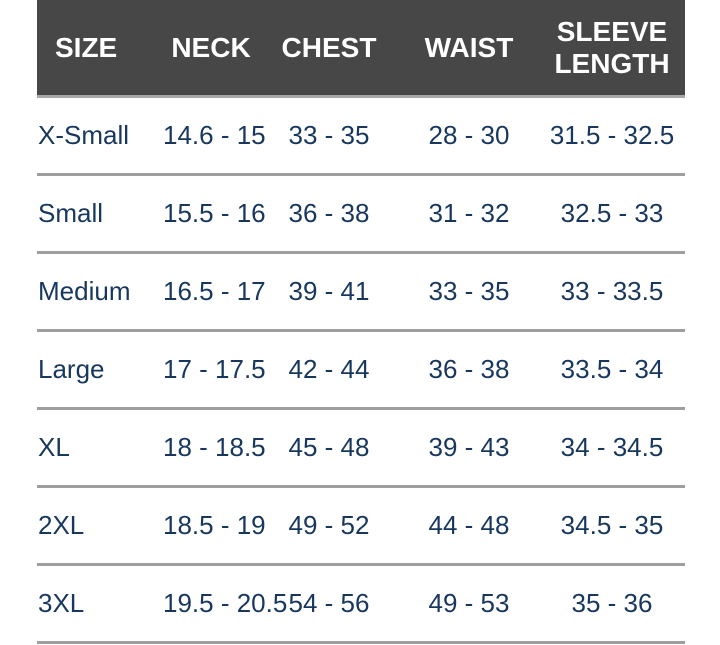 The width and height of the screenshot is (720, 645). I want to click on table-row: Medium 16.5 - 17 39 - 41 33 - 35 33 - 33.5, so click(361, 292).